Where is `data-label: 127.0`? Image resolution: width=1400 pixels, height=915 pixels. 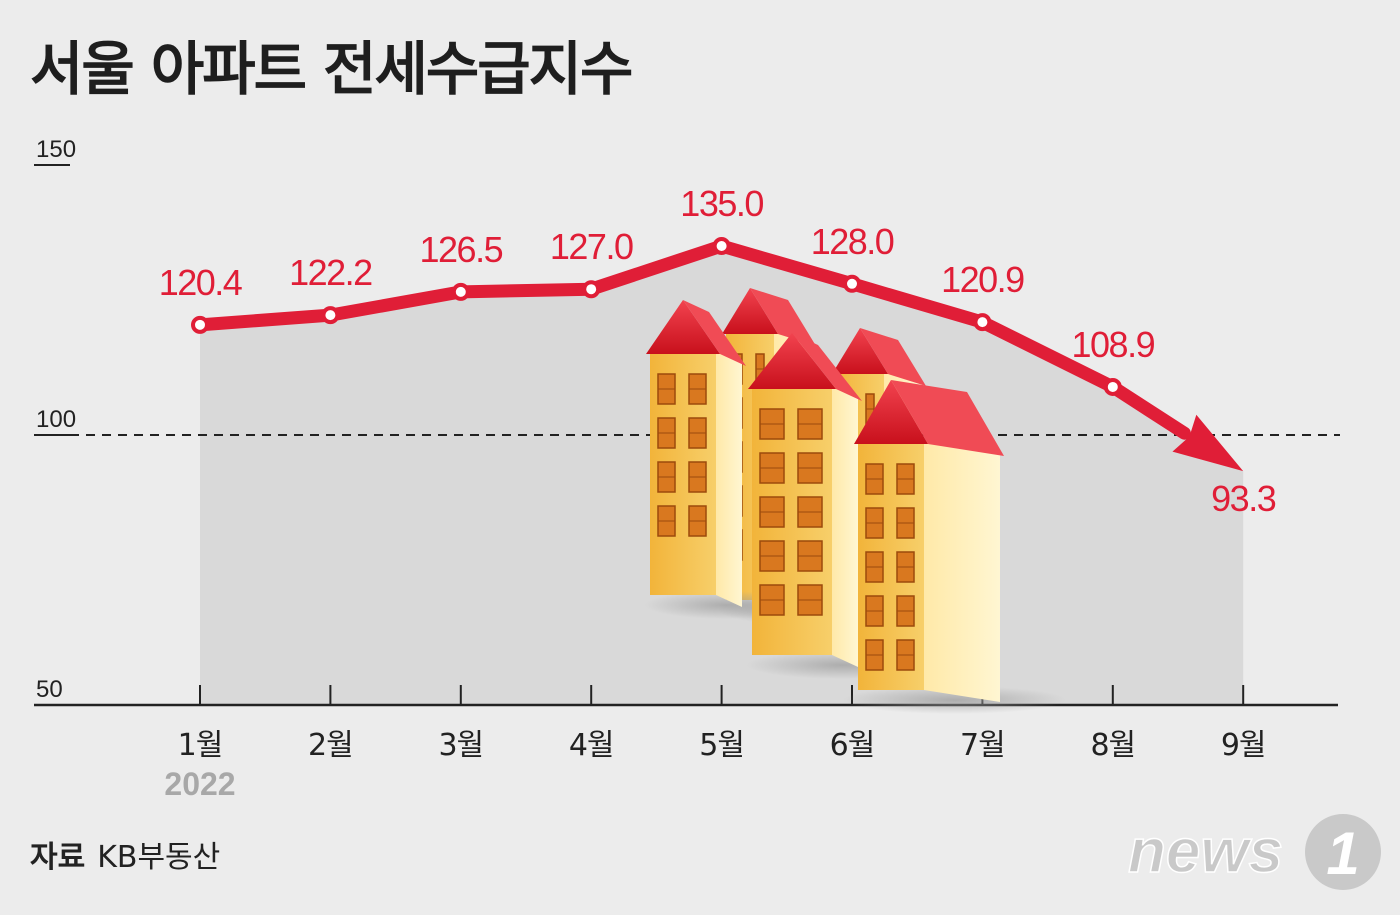 data-label: 127.0 is located at coordinates (591, 246).